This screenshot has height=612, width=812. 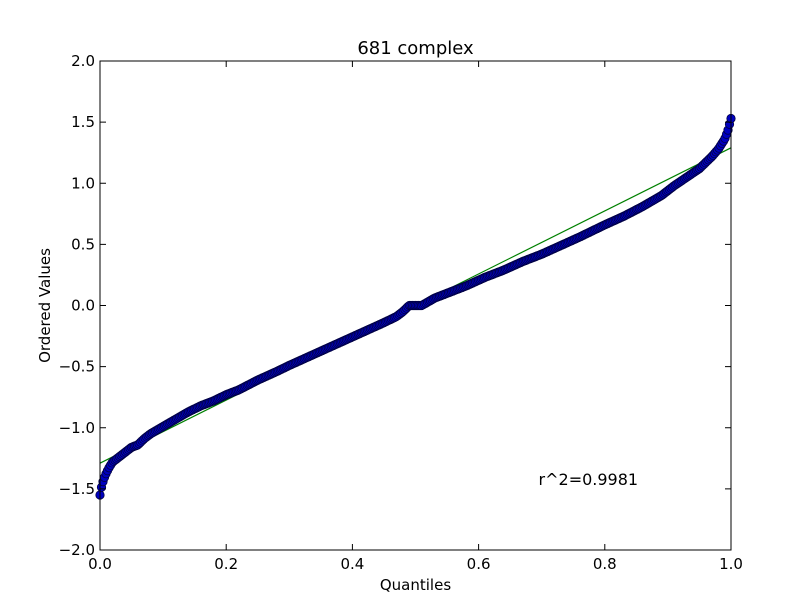 I want to click on y-tick-label: −1.5, so click(x=77, y=489).